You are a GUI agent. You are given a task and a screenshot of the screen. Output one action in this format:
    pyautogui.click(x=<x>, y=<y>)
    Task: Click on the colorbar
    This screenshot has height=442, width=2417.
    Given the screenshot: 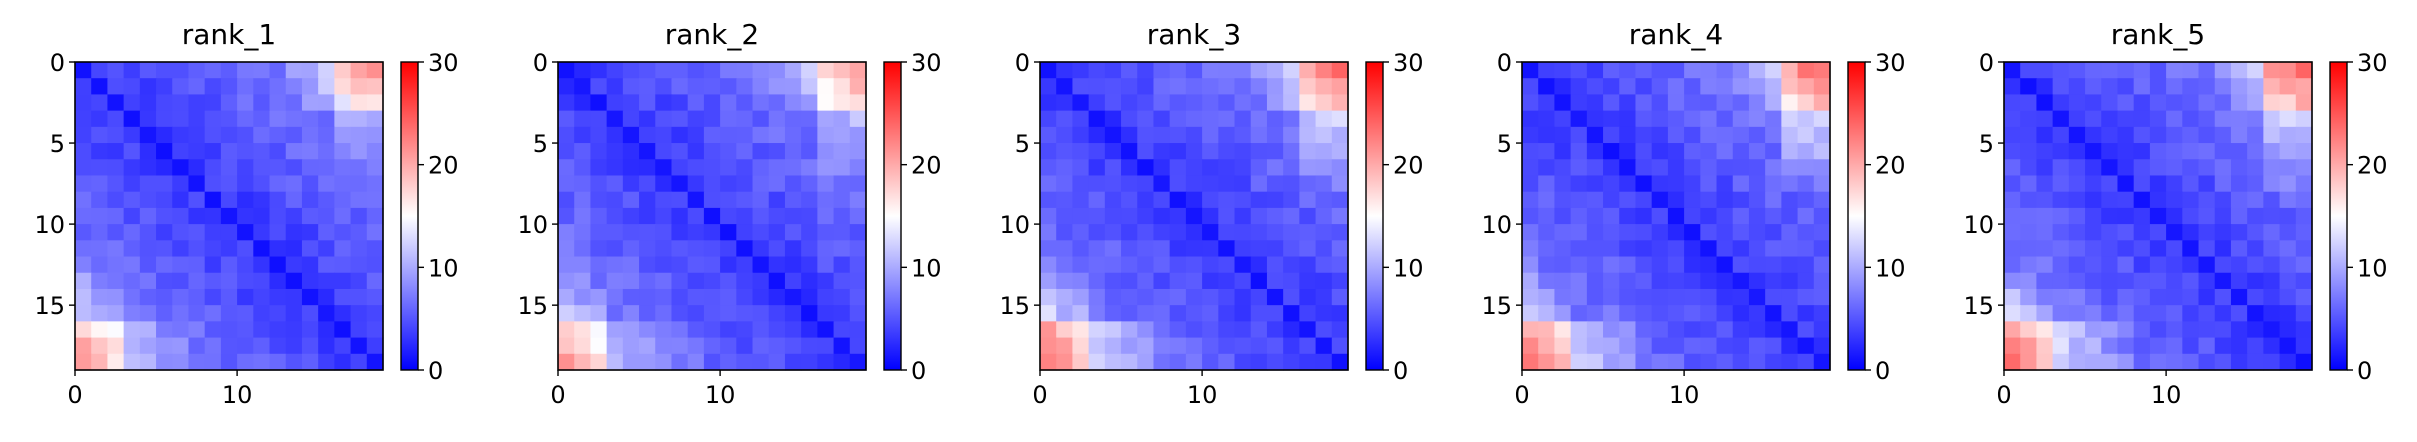 What is the action you would take?
    pyautogui.click(x=1374, y=216)
    